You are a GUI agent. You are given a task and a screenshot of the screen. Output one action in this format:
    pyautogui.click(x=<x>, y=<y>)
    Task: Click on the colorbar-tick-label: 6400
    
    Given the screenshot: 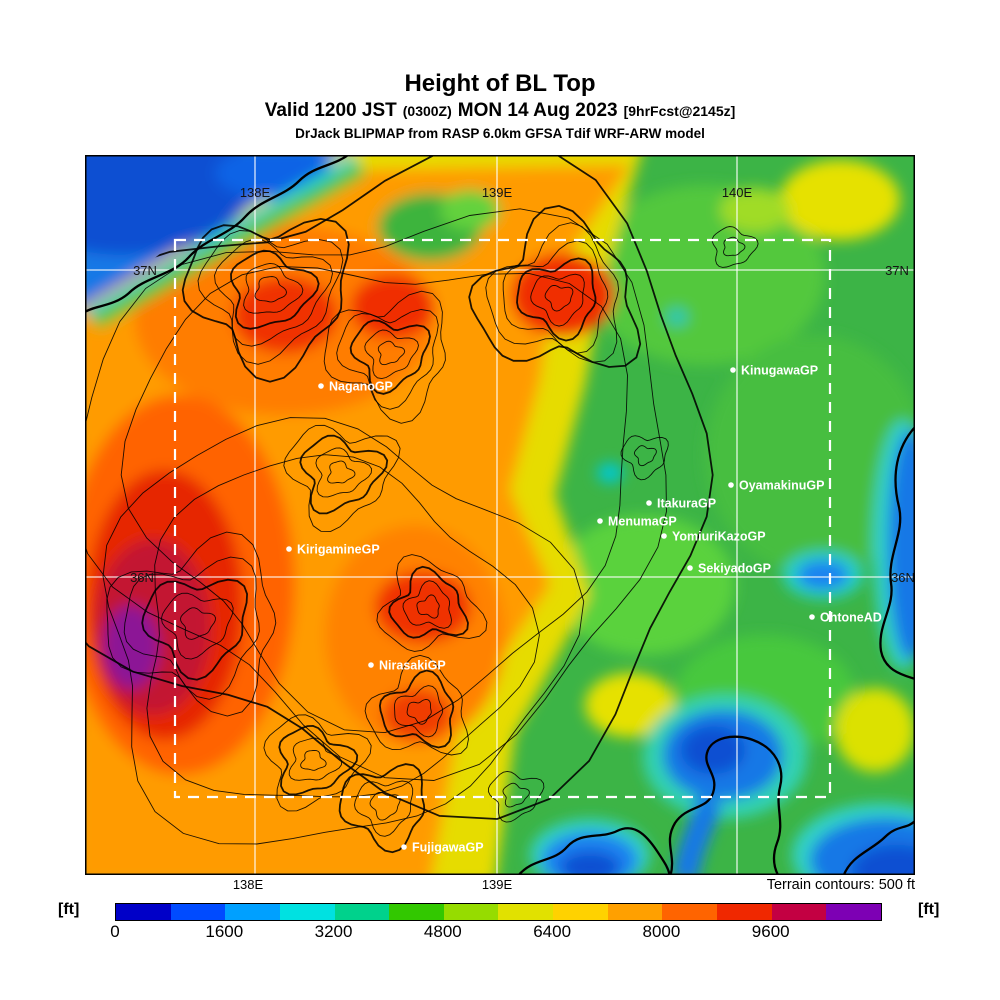 What is the action you would take?
    pyautogui.click(x=552, y=931)
    